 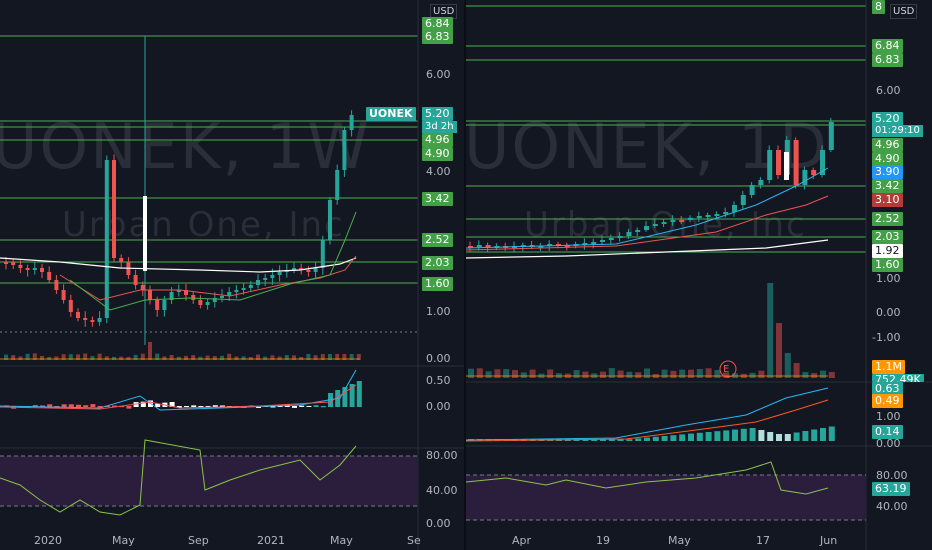 I want to click on level-tag: 4.96, so click(x=887, y=145).